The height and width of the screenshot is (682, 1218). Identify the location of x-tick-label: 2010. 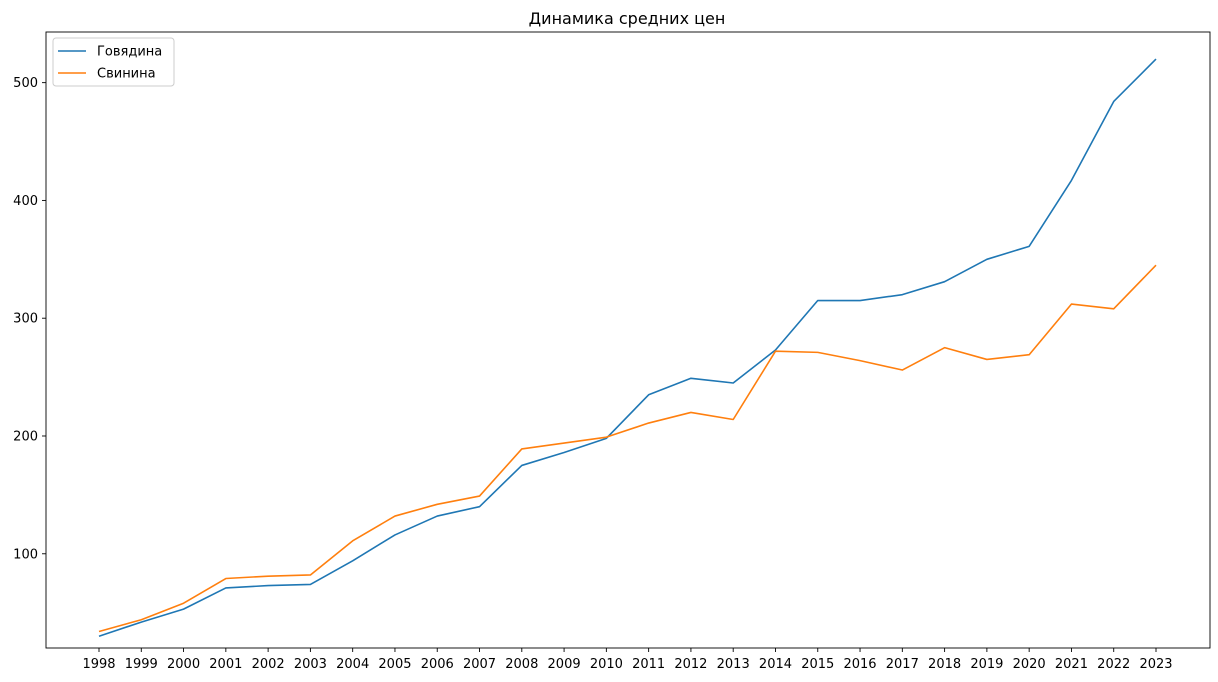
(606, 664).